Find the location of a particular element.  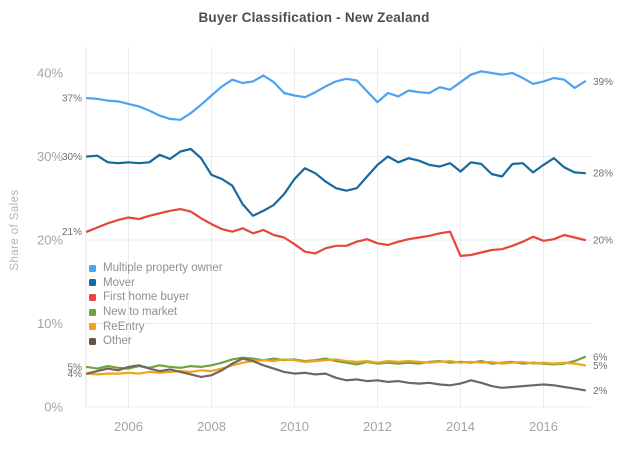

legend-label: Mover is located at coordinates (119, 282).